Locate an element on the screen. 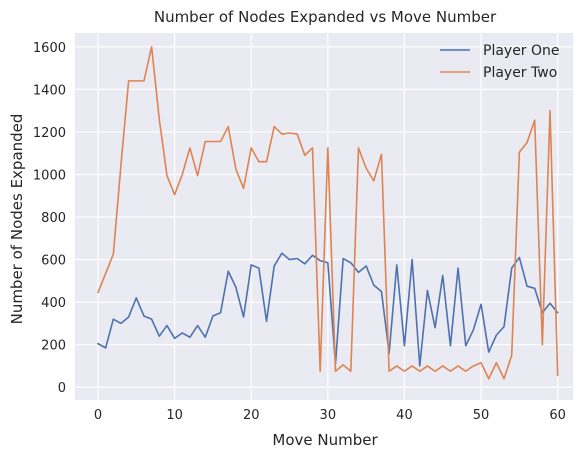 Image resolution: width=583 pixels, height=457 pixels. y-tick-label: 800 is located at coordinates (53, 218).